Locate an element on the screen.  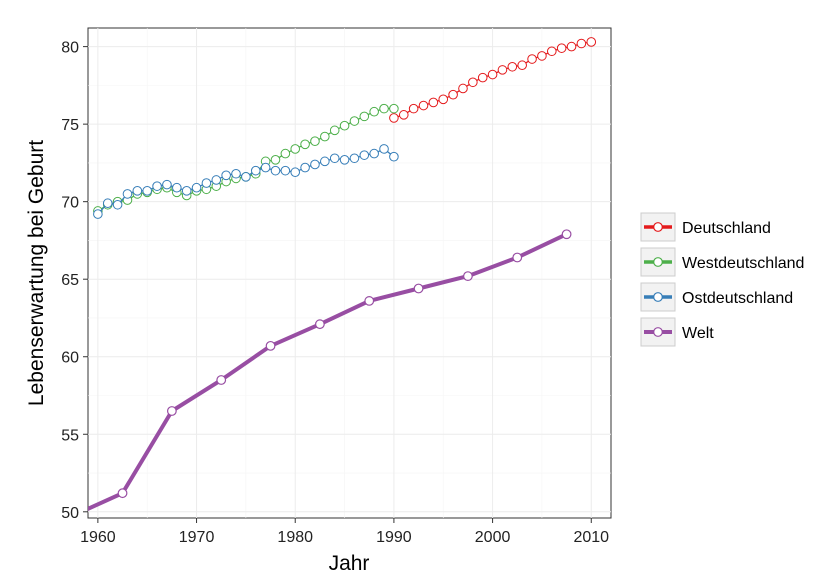
x-tick-label: 2000 is located at coordinates (493, 537).